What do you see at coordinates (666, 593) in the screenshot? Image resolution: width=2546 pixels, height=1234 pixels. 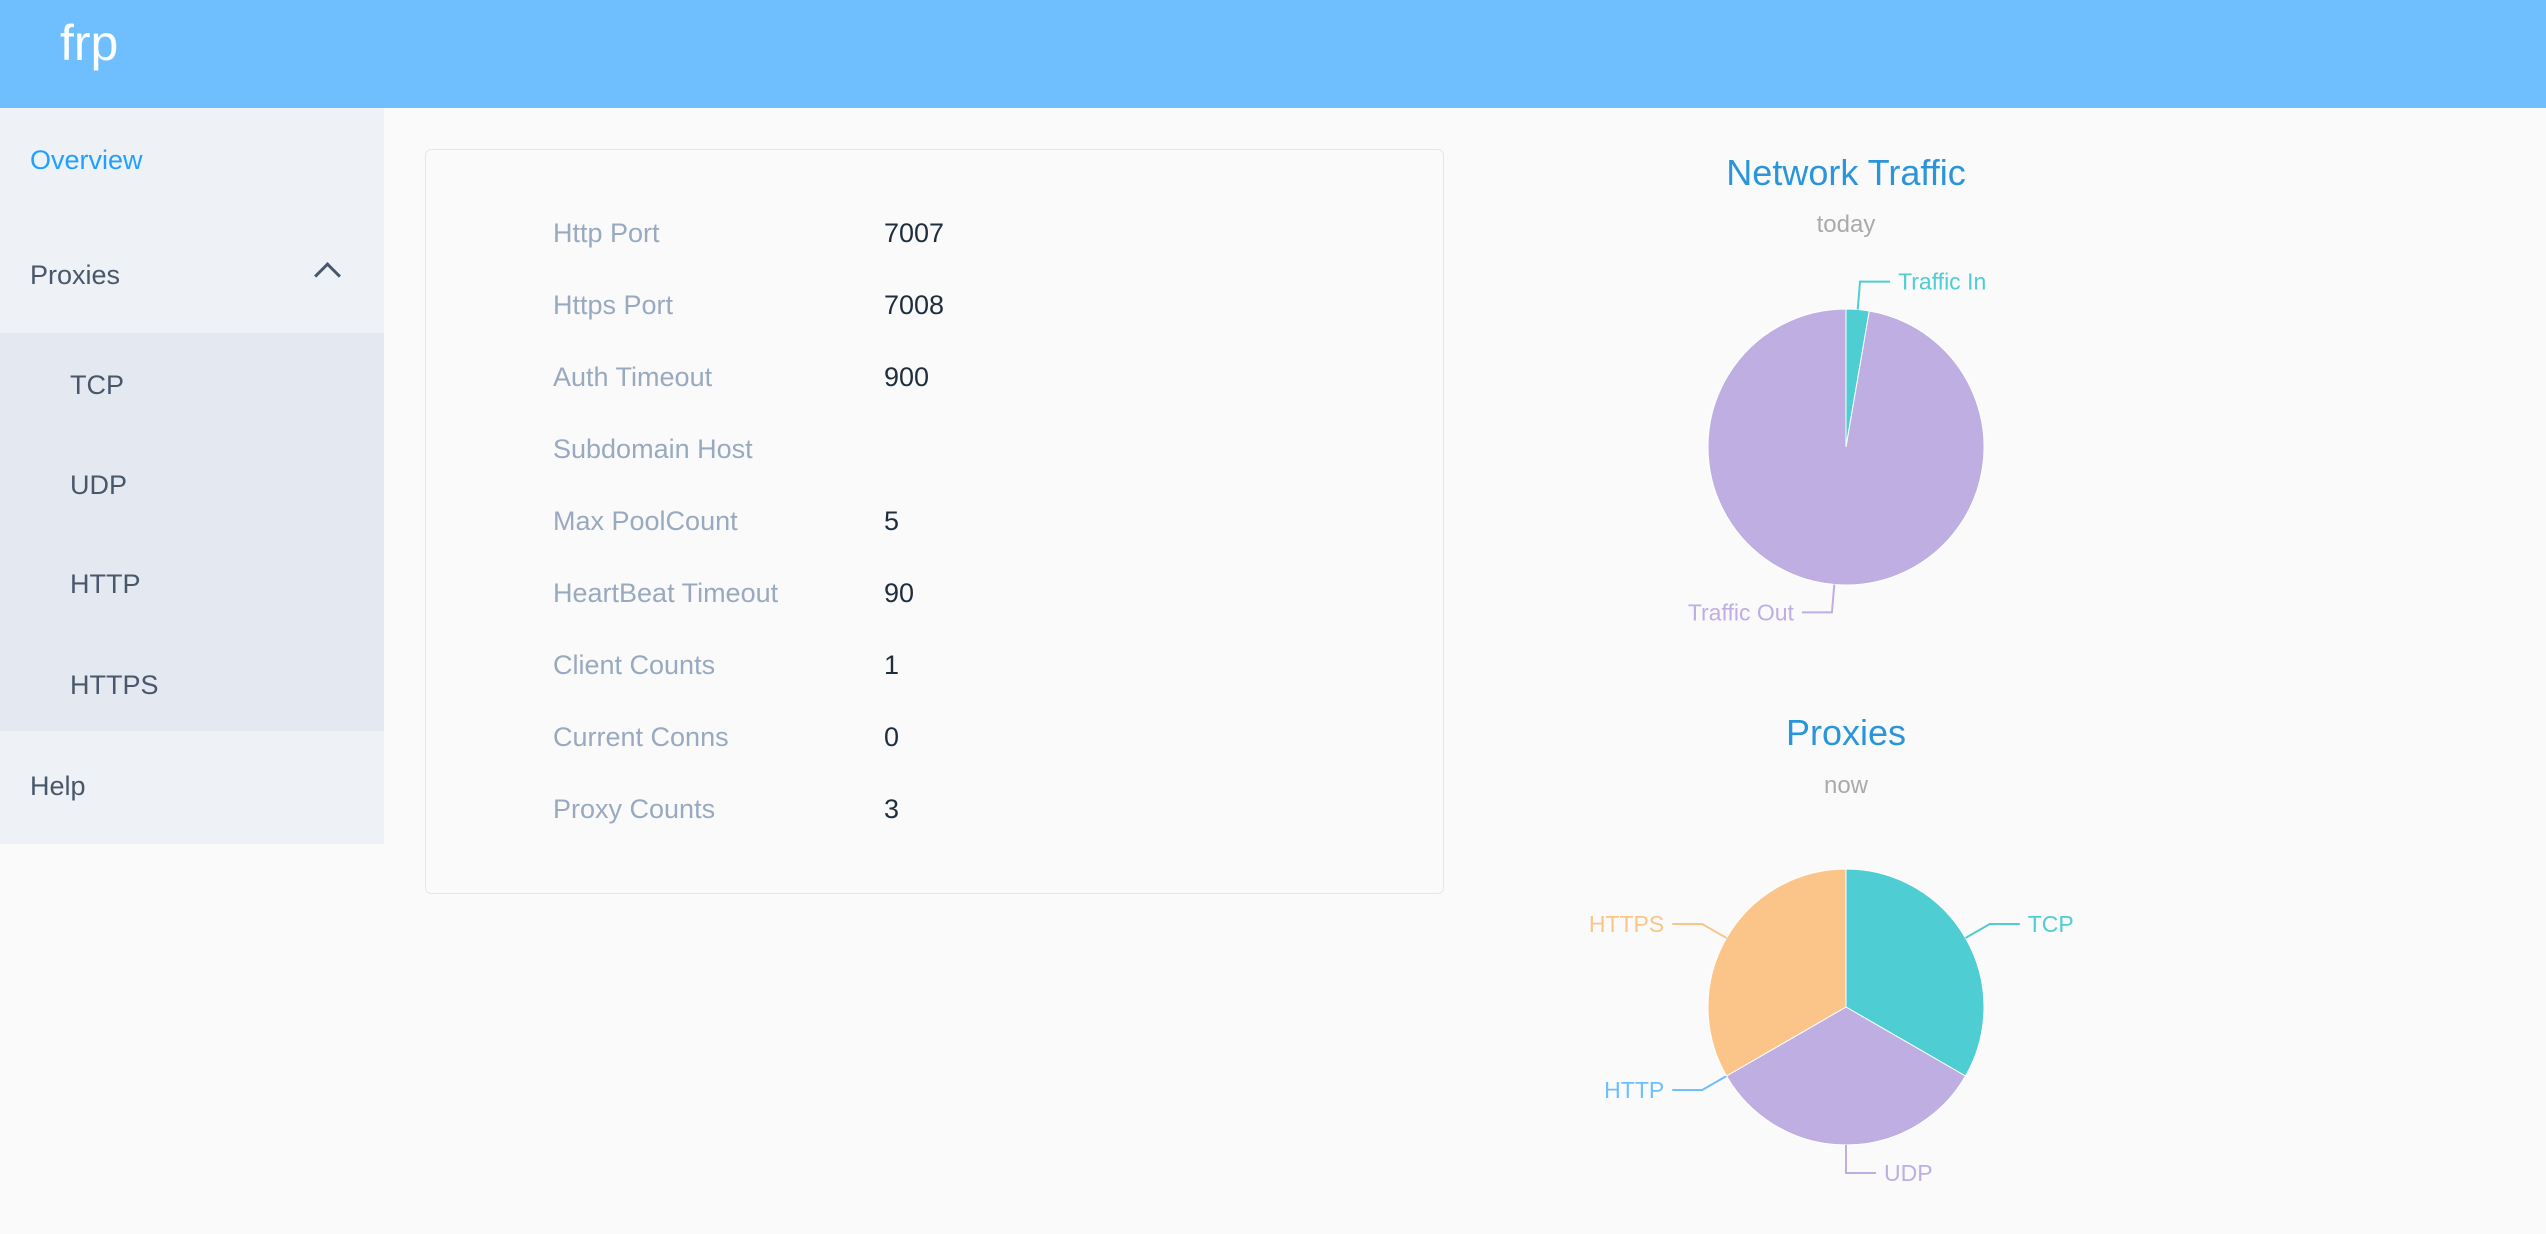 I see `info-label: HeartBeat Timeout` at bounding box center [666, 593].